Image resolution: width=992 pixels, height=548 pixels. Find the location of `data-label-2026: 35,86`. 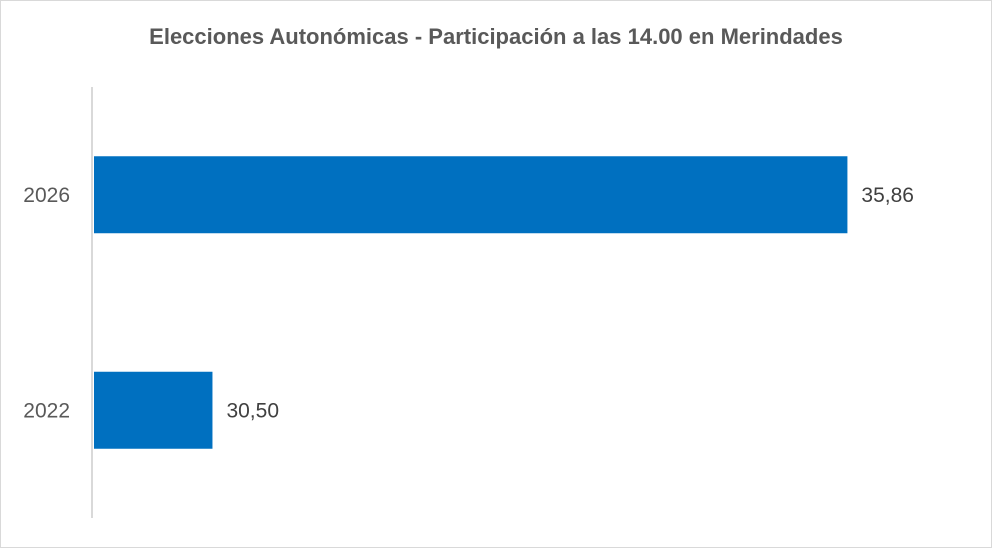

data-label-2026: 35,86 is located at coordinates (887, 195).